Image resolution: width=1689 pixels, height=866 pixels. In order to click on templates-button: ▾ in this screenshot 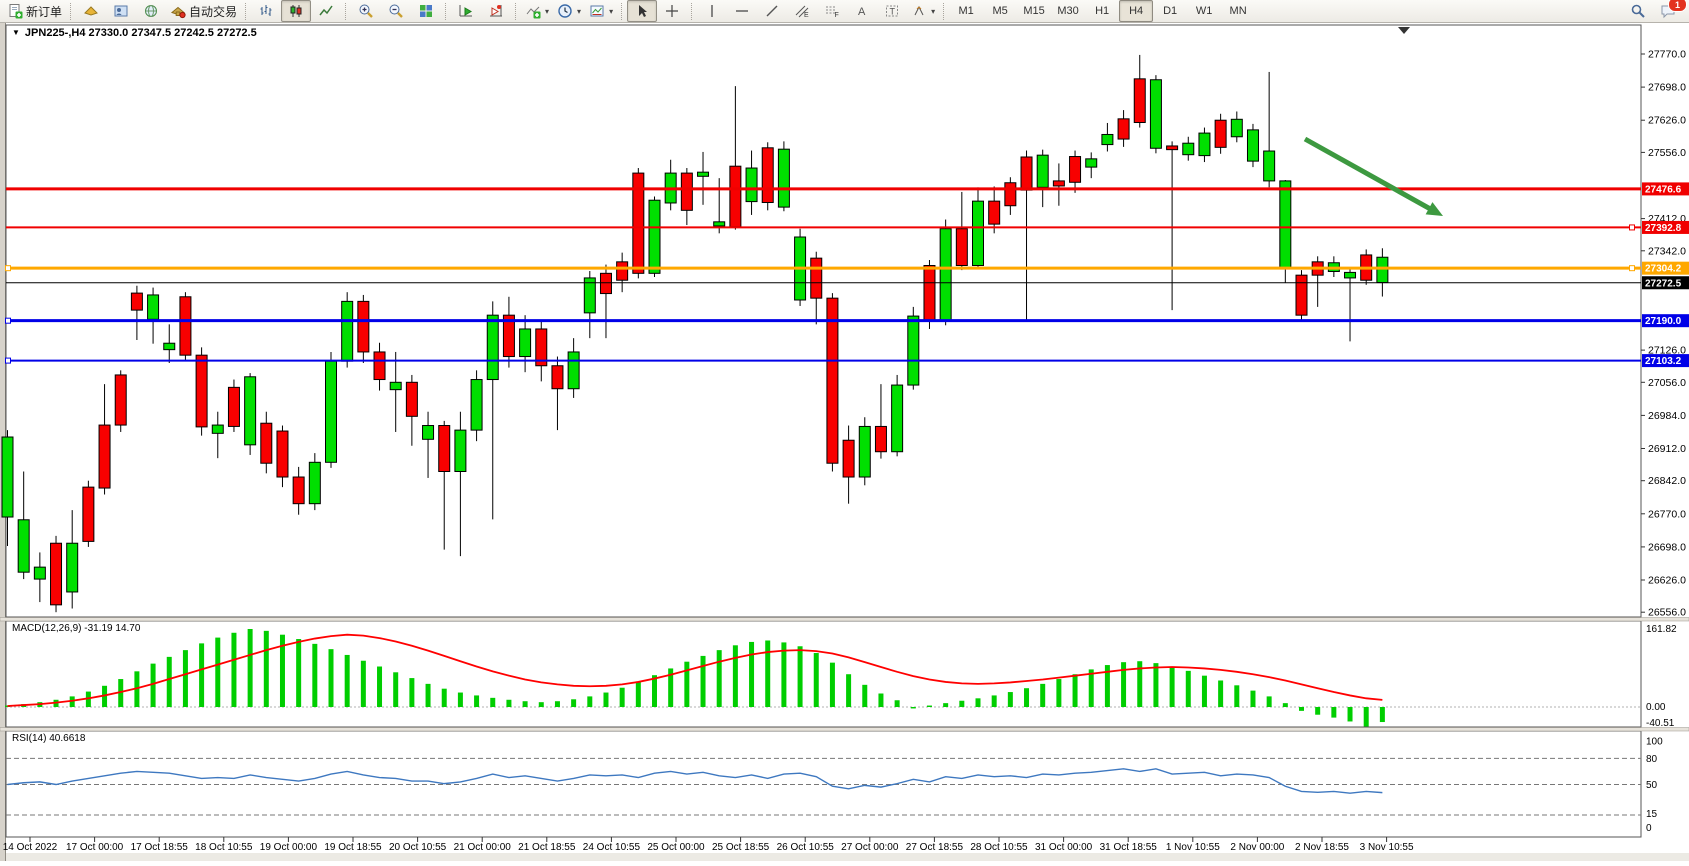, I will do `click(601, 11)`.